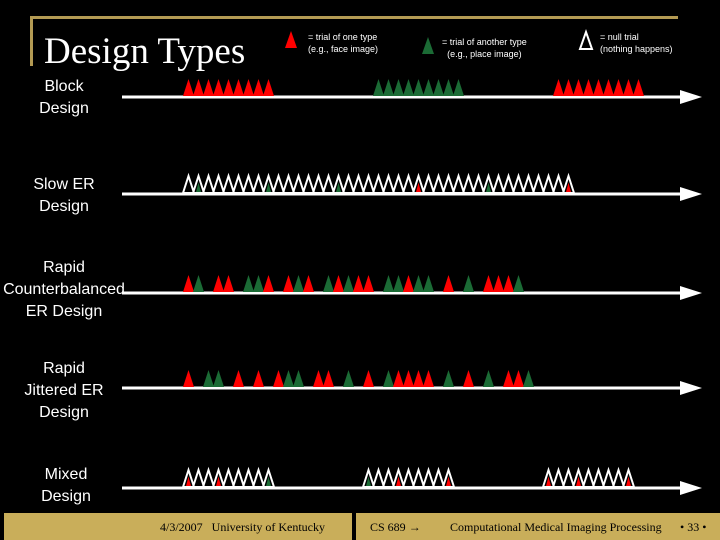 Image resolution: width=720 pixels, height=540 pixels. I want to click on row-label-line: Block, so click(64, 86).